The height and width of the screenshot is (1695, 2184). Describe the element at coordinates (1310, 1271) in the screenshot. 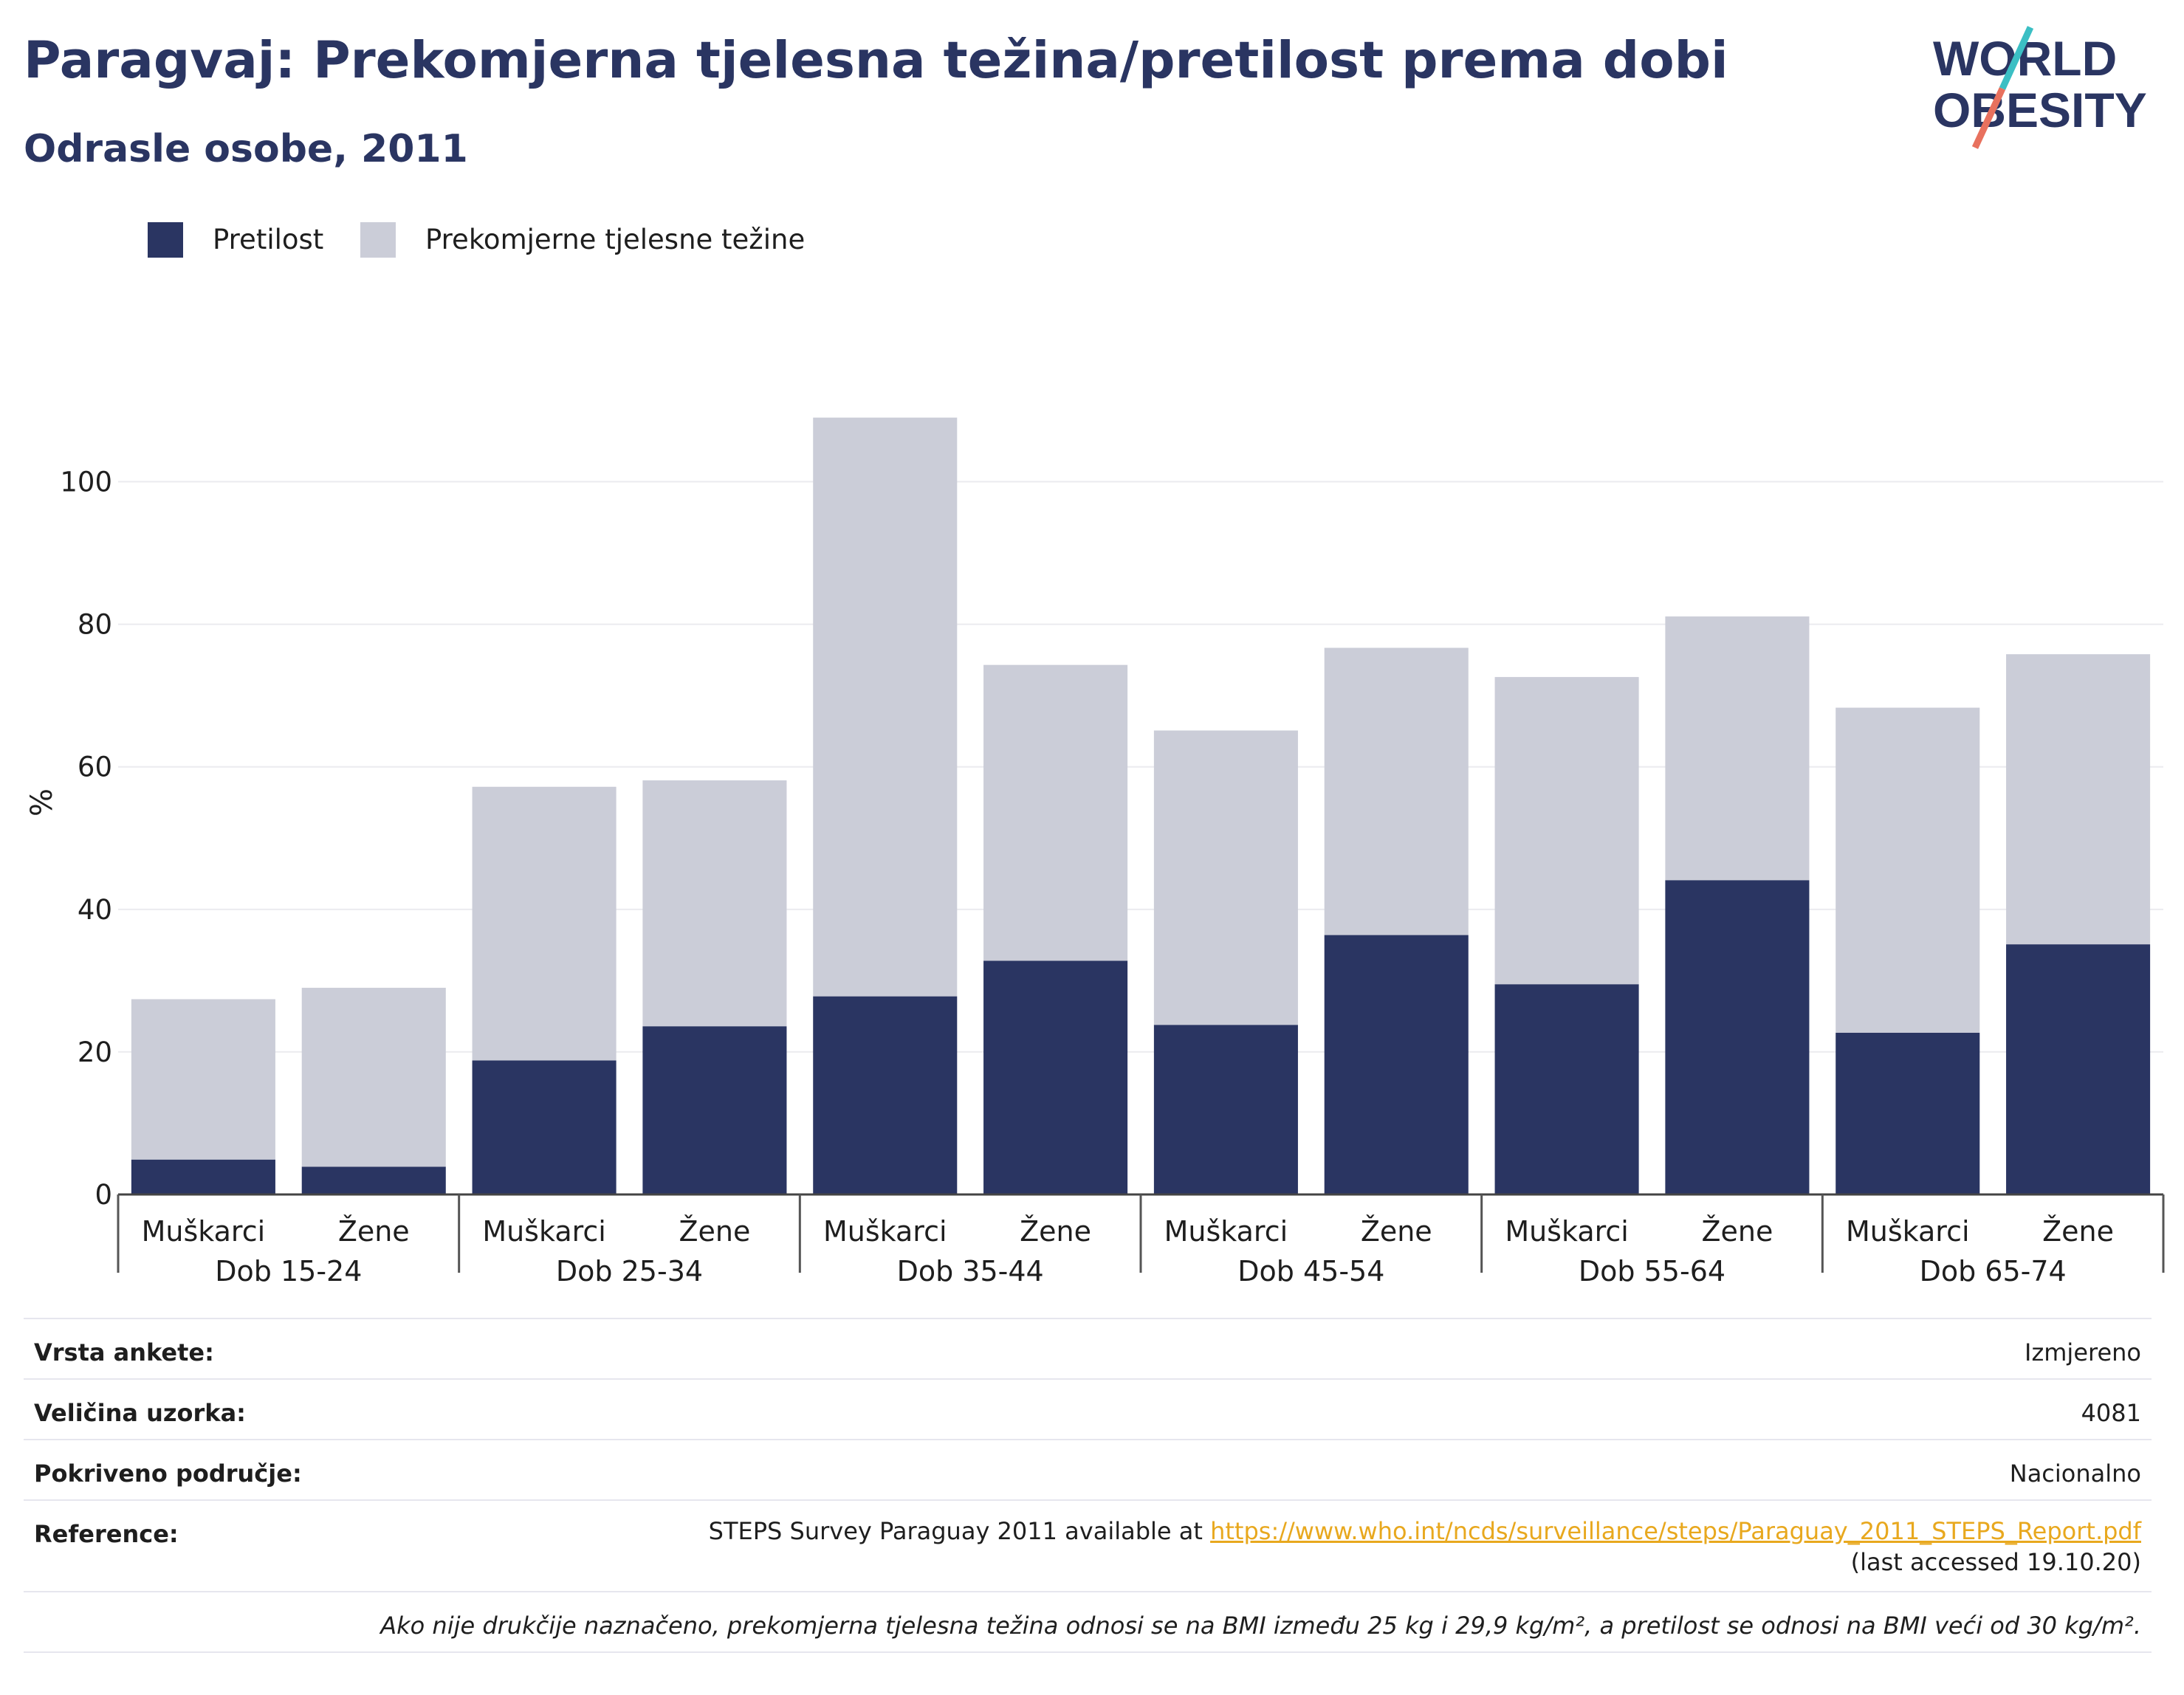

I see `x-group-label: Dob 45-54` at that location.